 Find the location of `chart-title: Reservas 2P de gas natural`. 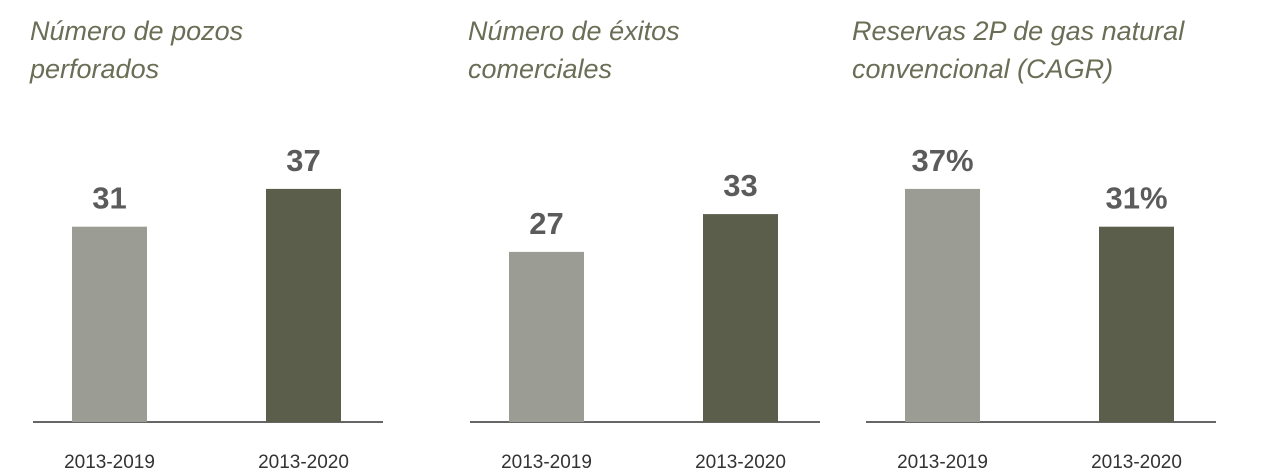

chart-title: Reservas 2P de gas natural is located at coordinates (1018, 31).